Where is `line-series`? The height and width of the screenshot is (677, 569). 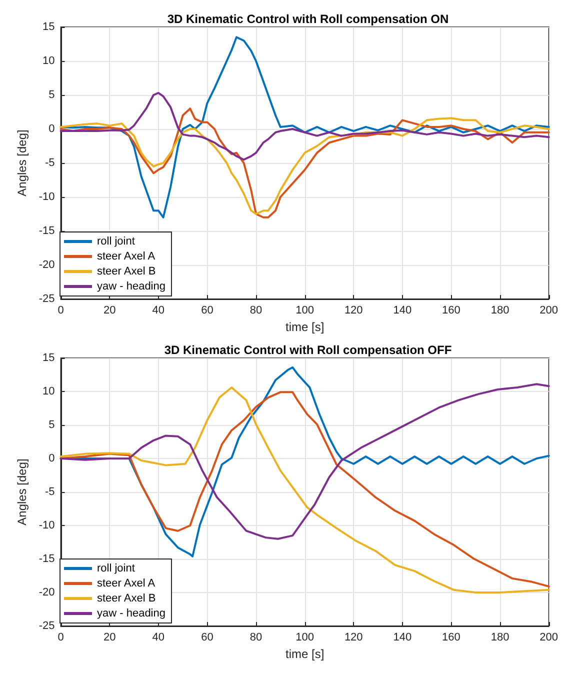
line-series is located at coordinates (305, 126).